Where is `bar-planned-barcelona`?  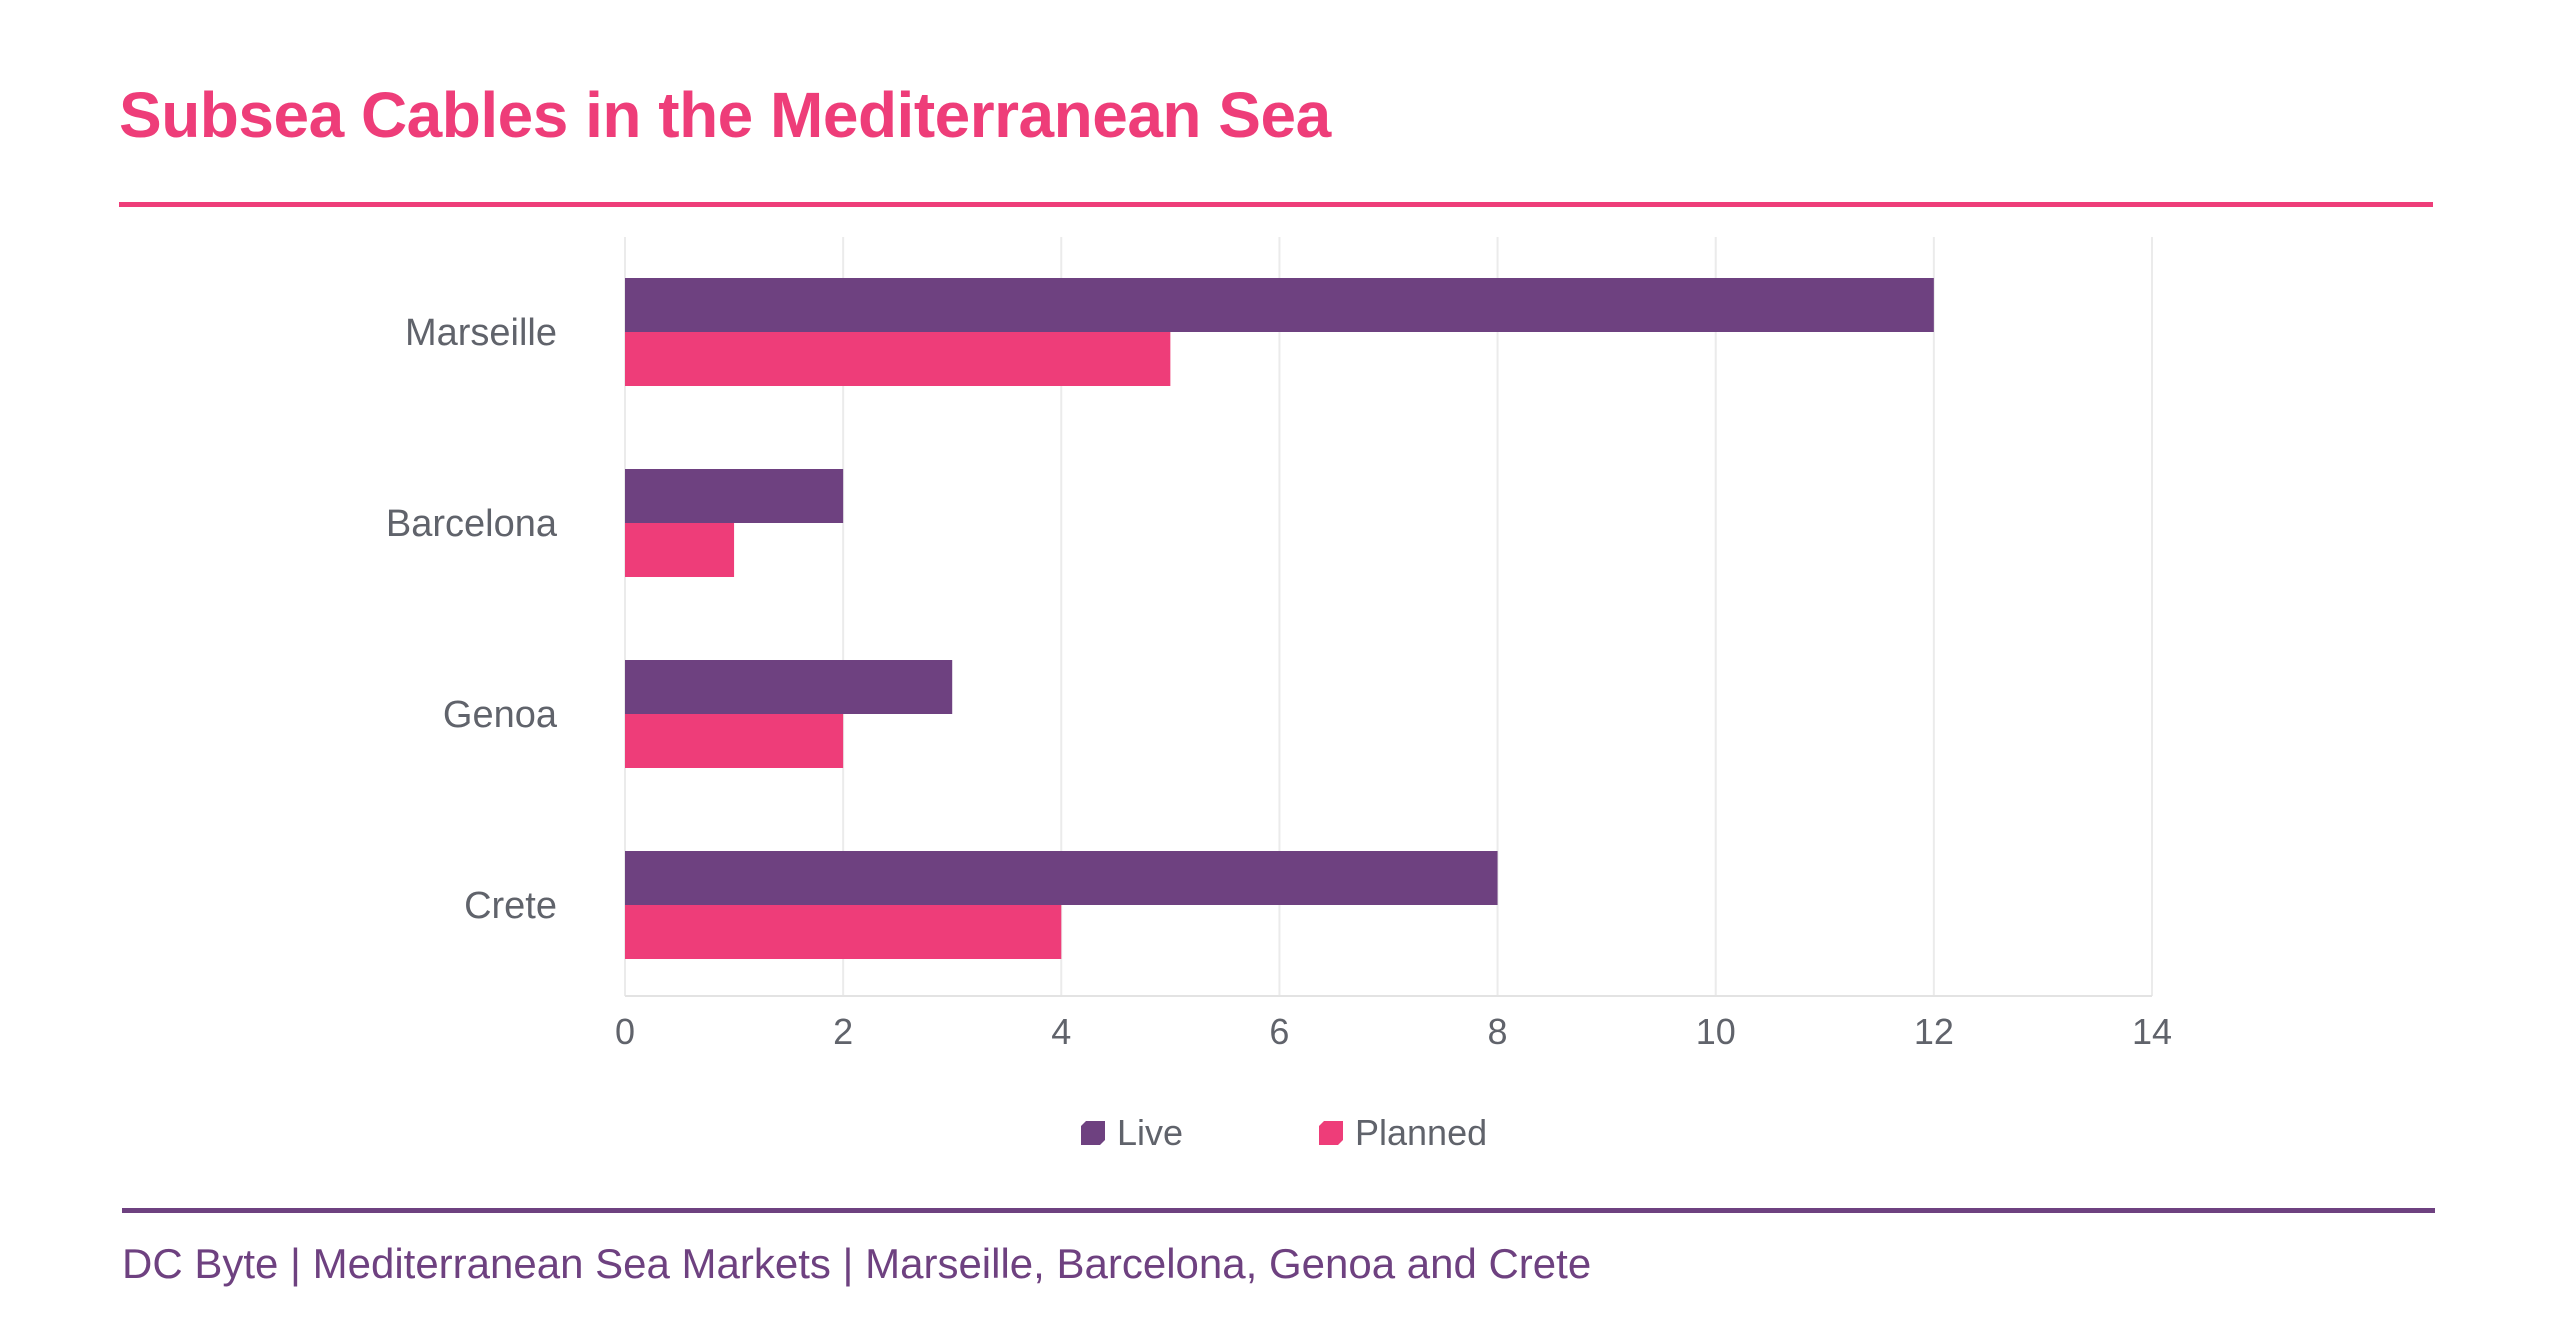
bar-planned-barcelona is located at coordinates (680, 550).